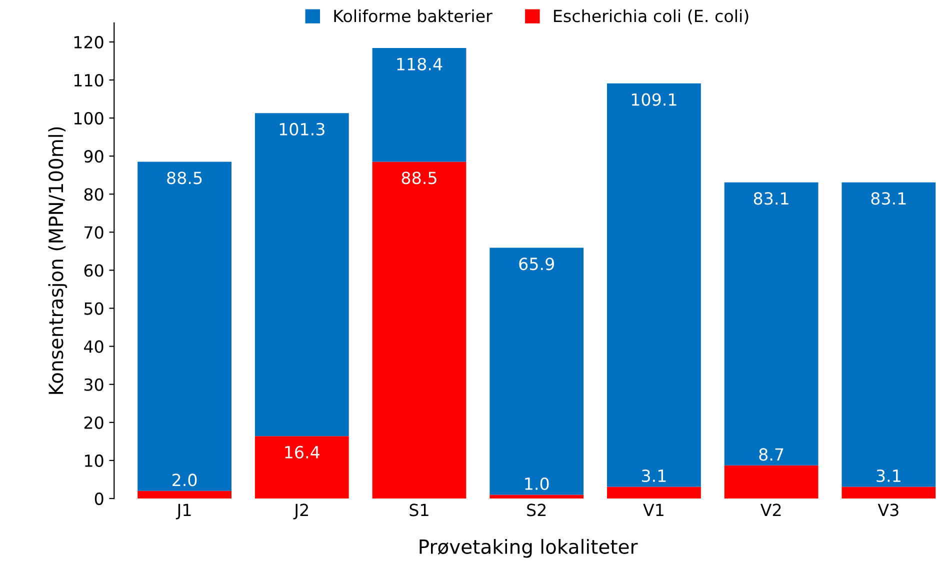 The height and width of the screenshot is (573, 951). Describe the element at coordinates (94, 422) in the screenshot. I see `y-tick-label: 20` at that location.